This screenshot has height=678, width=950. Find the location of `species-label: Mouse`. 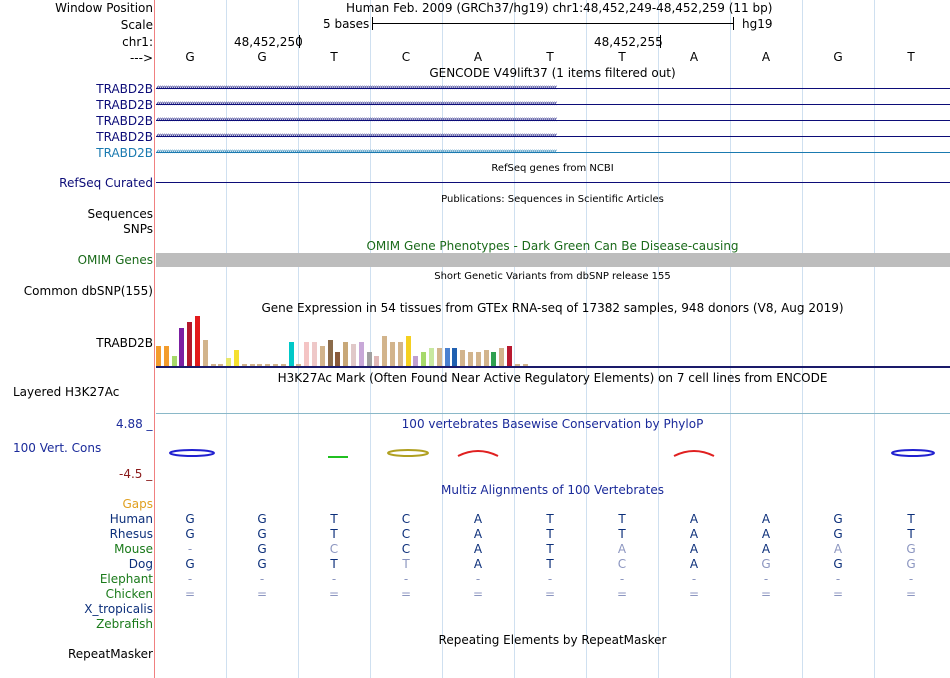

species-label: Mouse is located at coordinates (133, 549).